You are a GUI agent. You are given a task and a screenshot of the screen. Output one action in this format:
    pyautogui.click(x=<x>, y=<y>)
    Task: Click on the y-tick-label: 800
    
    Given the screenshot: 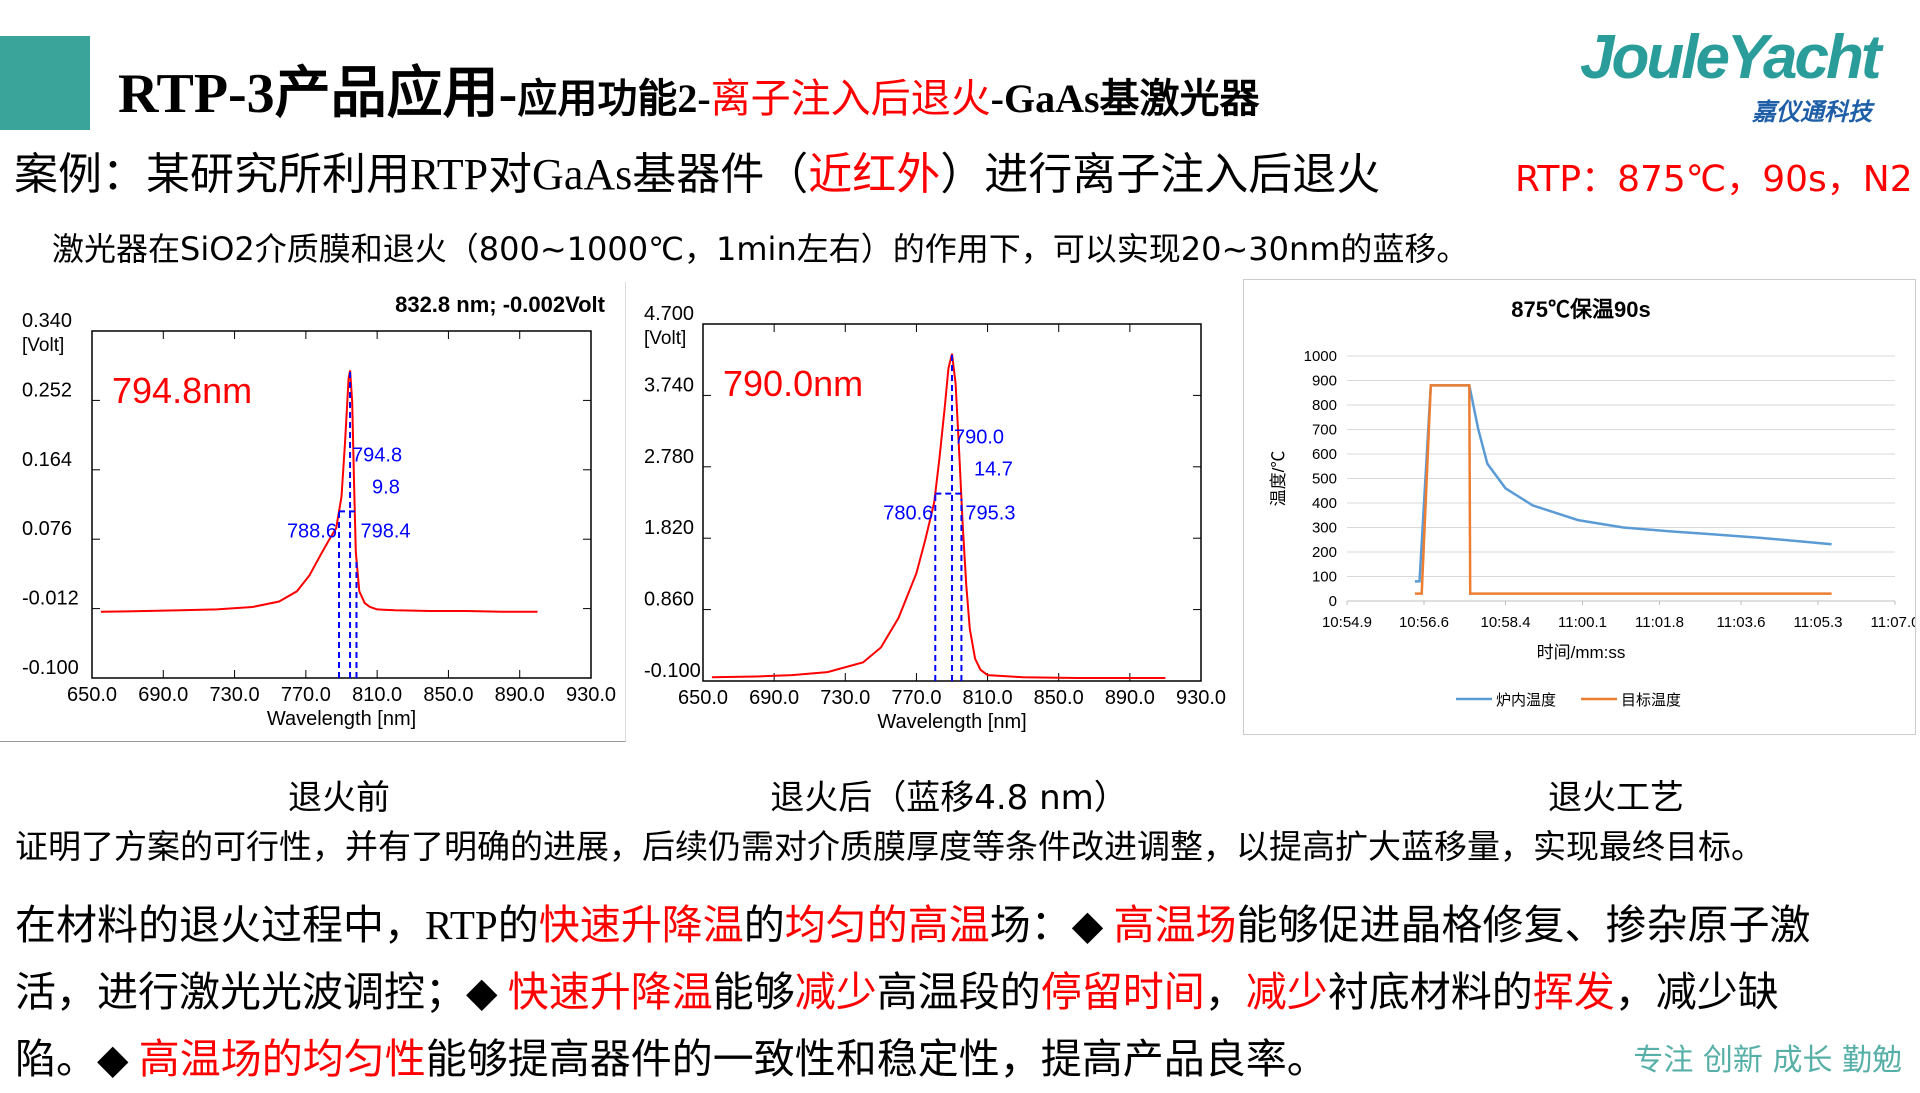 What is the action you would take?
    pyautogui.click(x=1324, y=405)
    